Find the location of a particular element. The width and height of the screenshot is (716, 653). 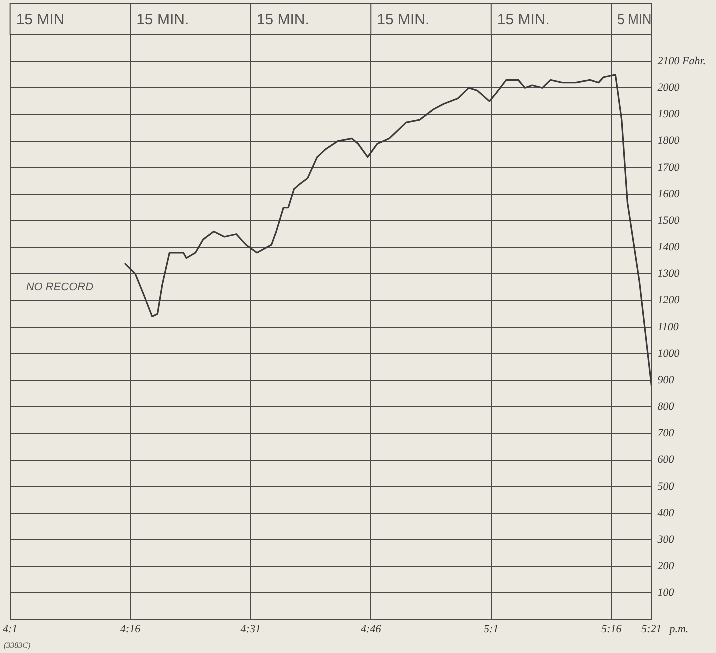

y-tick-label: 500 is located at coordinates (666, 486).